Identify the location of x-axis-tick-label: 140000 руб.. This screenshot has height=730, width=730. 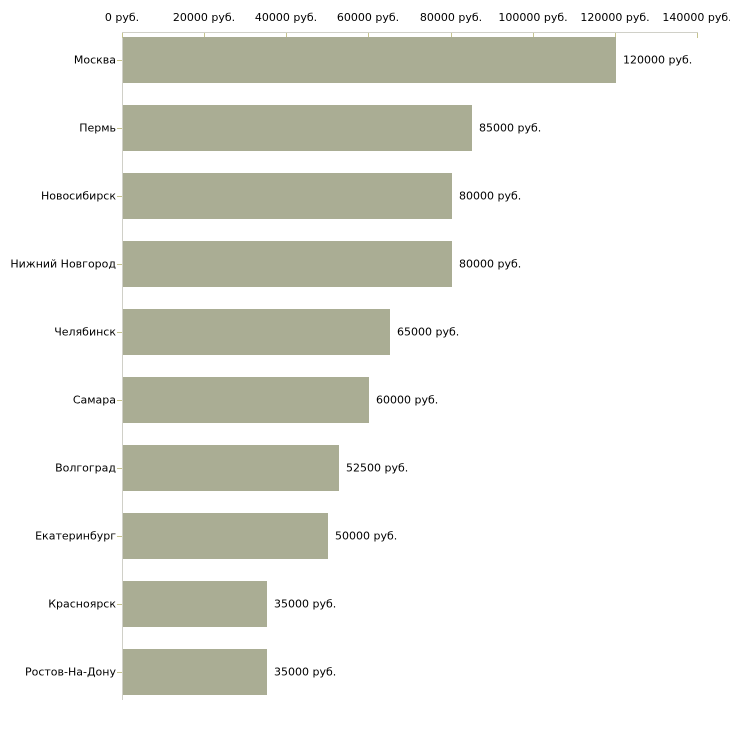
(696, 17).